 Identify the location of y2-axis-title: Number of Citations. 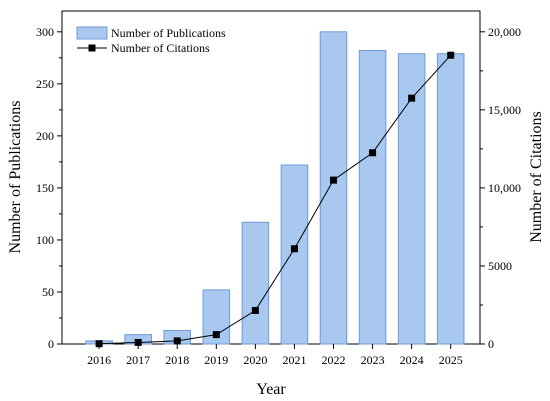
(536, 177).